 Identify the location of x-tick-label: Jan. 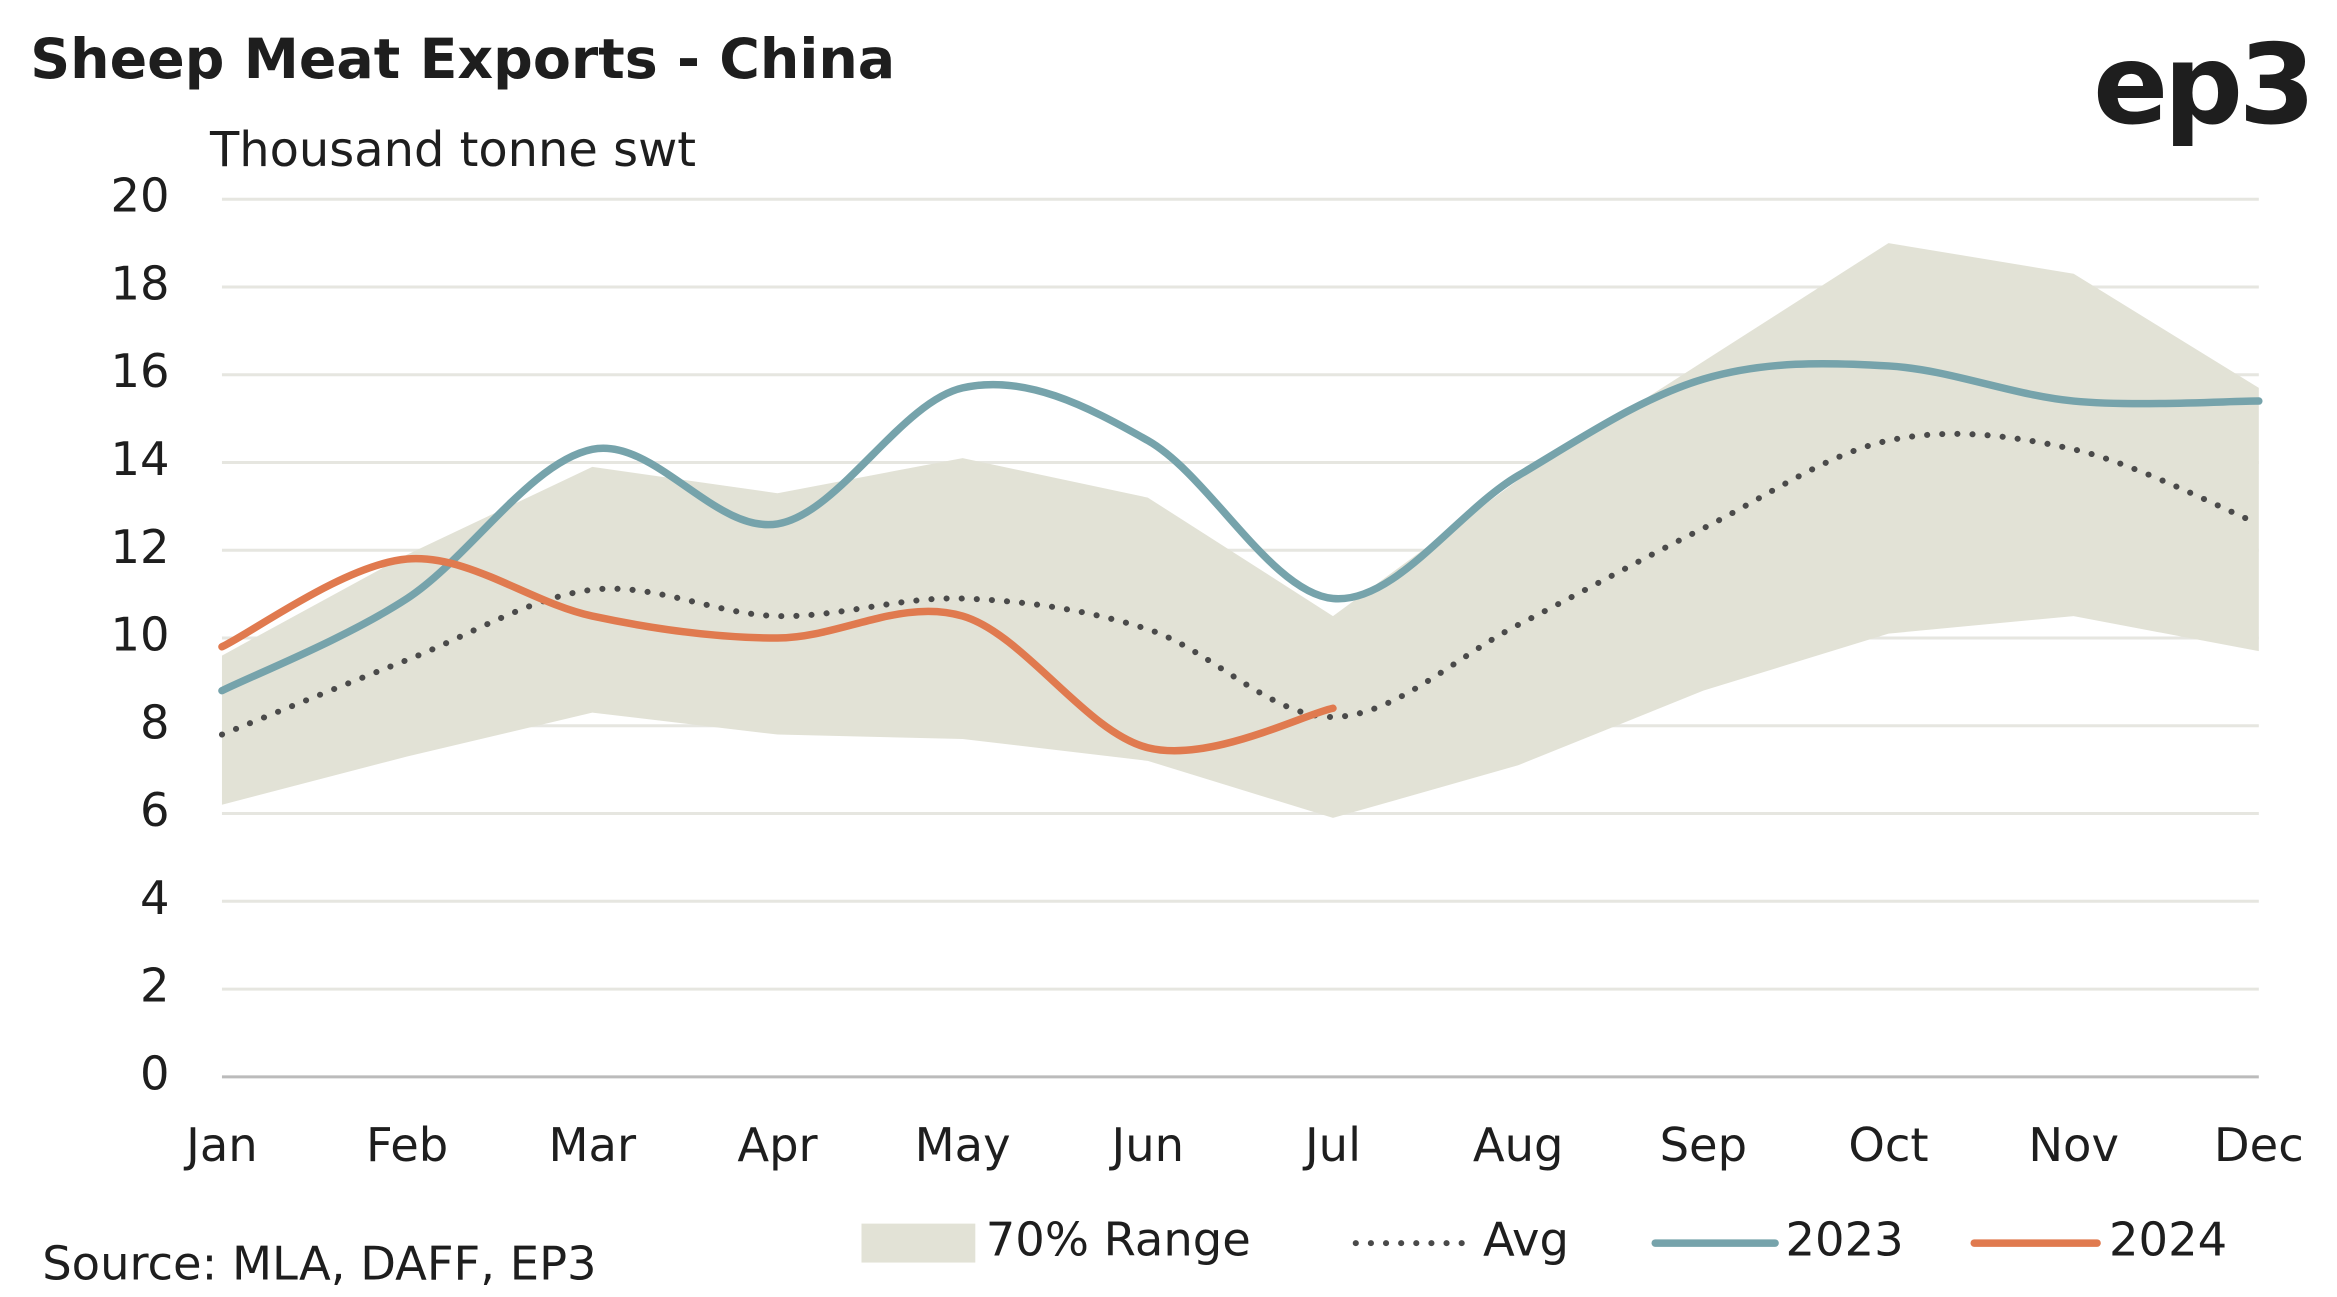
(220, 1145).